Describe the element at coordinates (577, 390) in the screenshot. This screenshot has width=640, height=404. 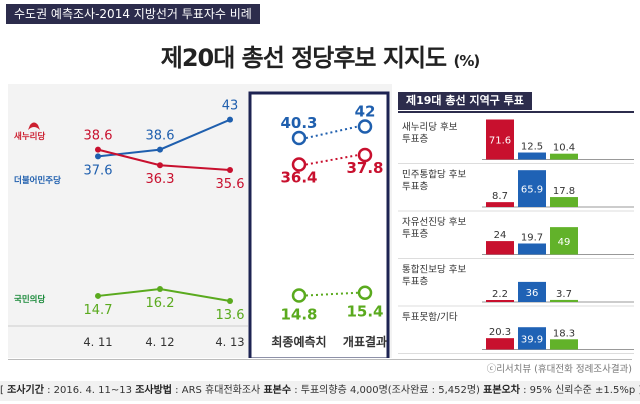
I see `footer-error-value: : 95% 신뢰수준 ±1.5%p` at that location.